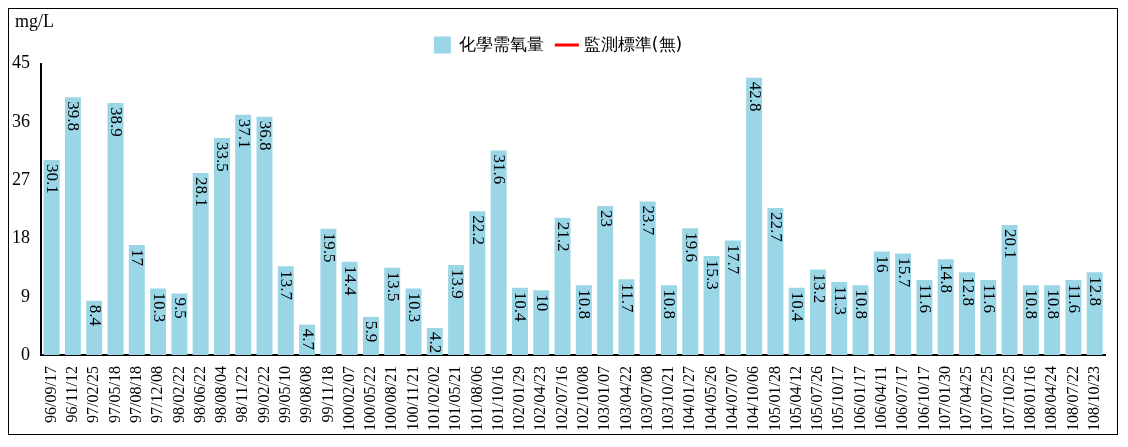 This screenshot has height=447, width=1128. I want to click on data-label: 13.7, so click(287, 285).